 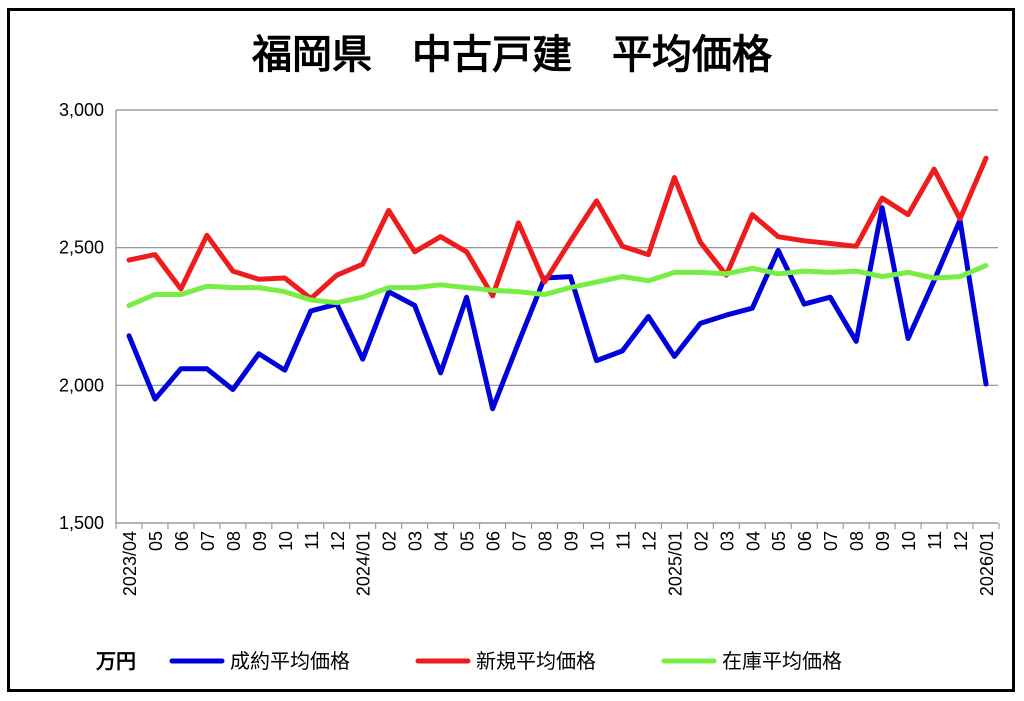 I want to click on series-line, so click(x=557, y=285).